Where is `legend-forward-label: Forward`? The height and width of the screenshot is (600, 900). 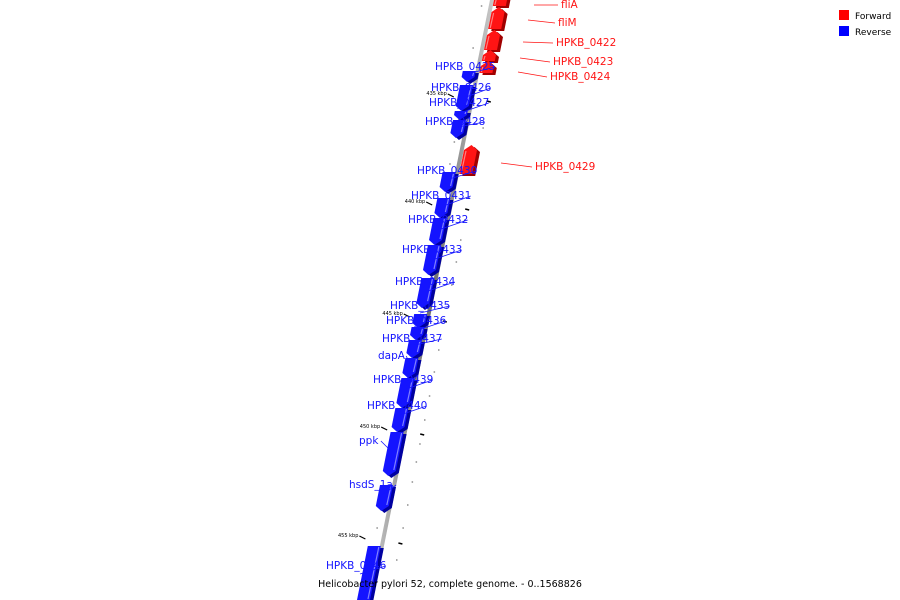 legend-forward-label: Forward is located at coordinates (873, 17).